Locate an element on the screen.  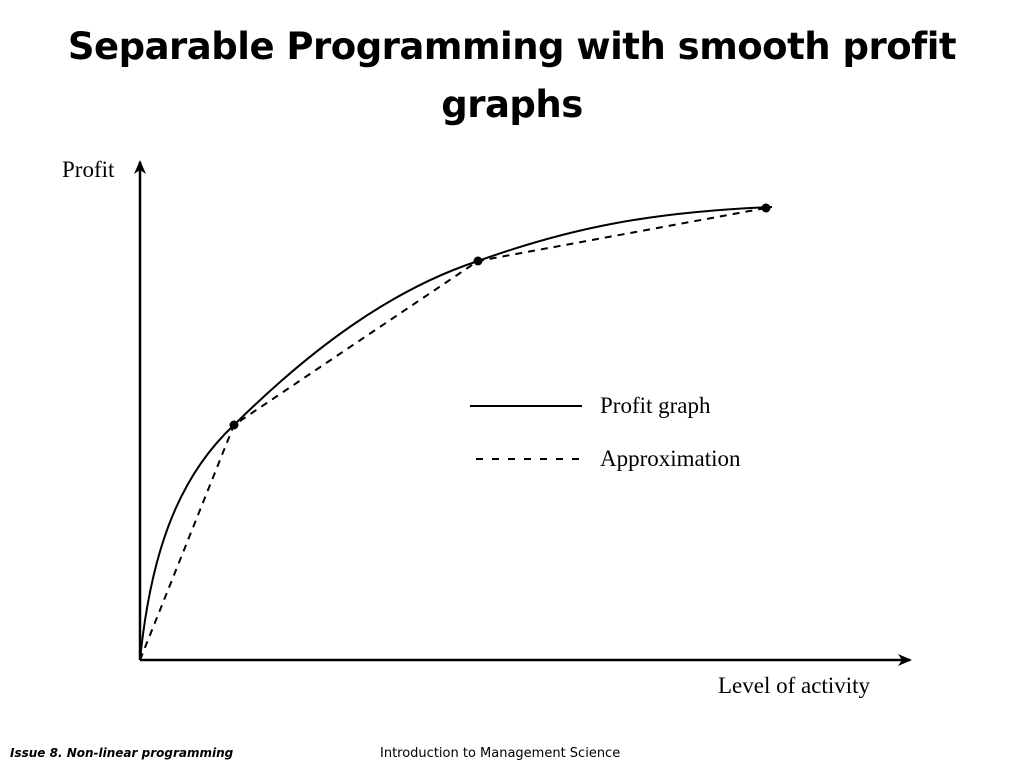
footer-issue-label: Issue 8. Non-linear programming is located at coordinates (122, 753).